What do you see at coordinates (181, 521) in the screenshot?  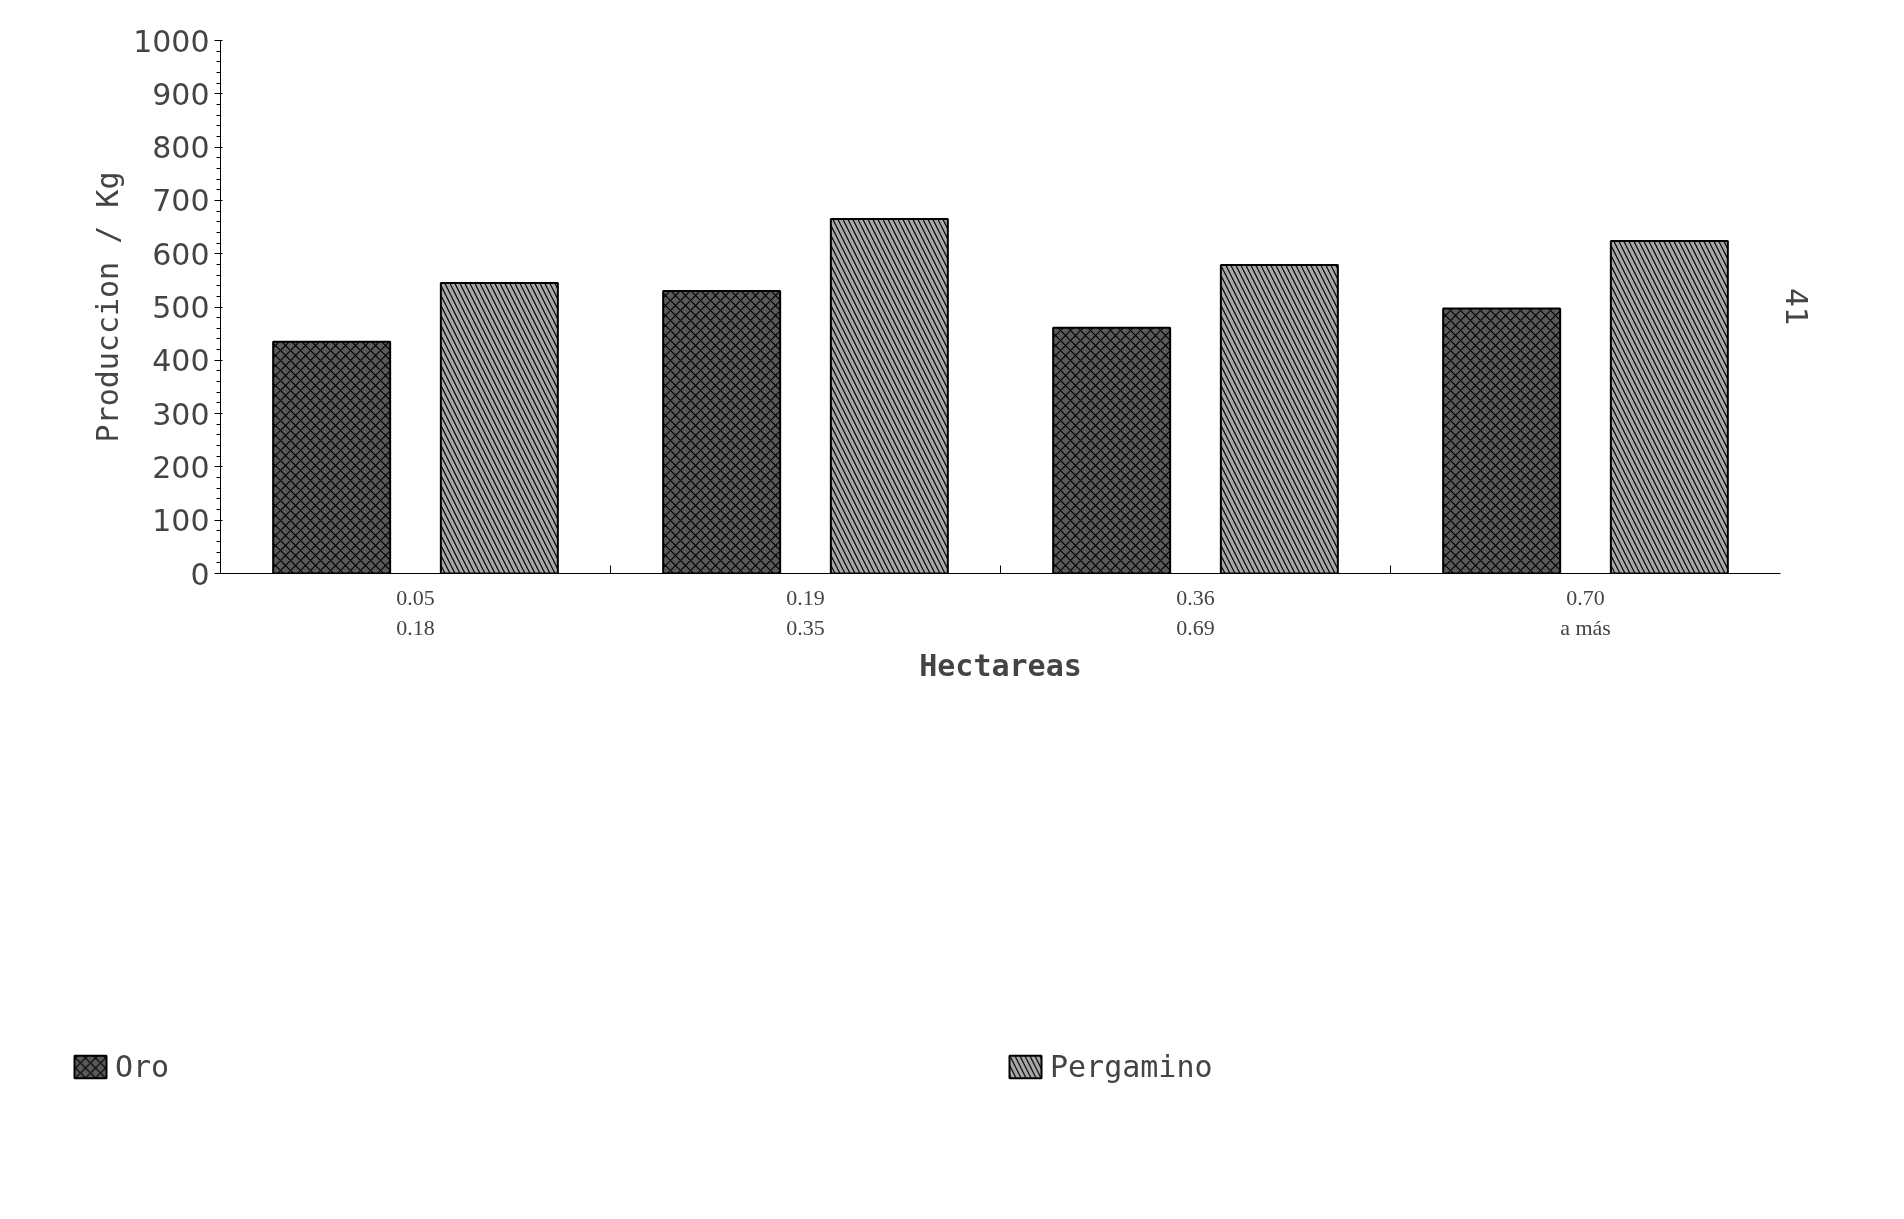 I see `y-tick-label: 100` at bounding box center [181, 521].